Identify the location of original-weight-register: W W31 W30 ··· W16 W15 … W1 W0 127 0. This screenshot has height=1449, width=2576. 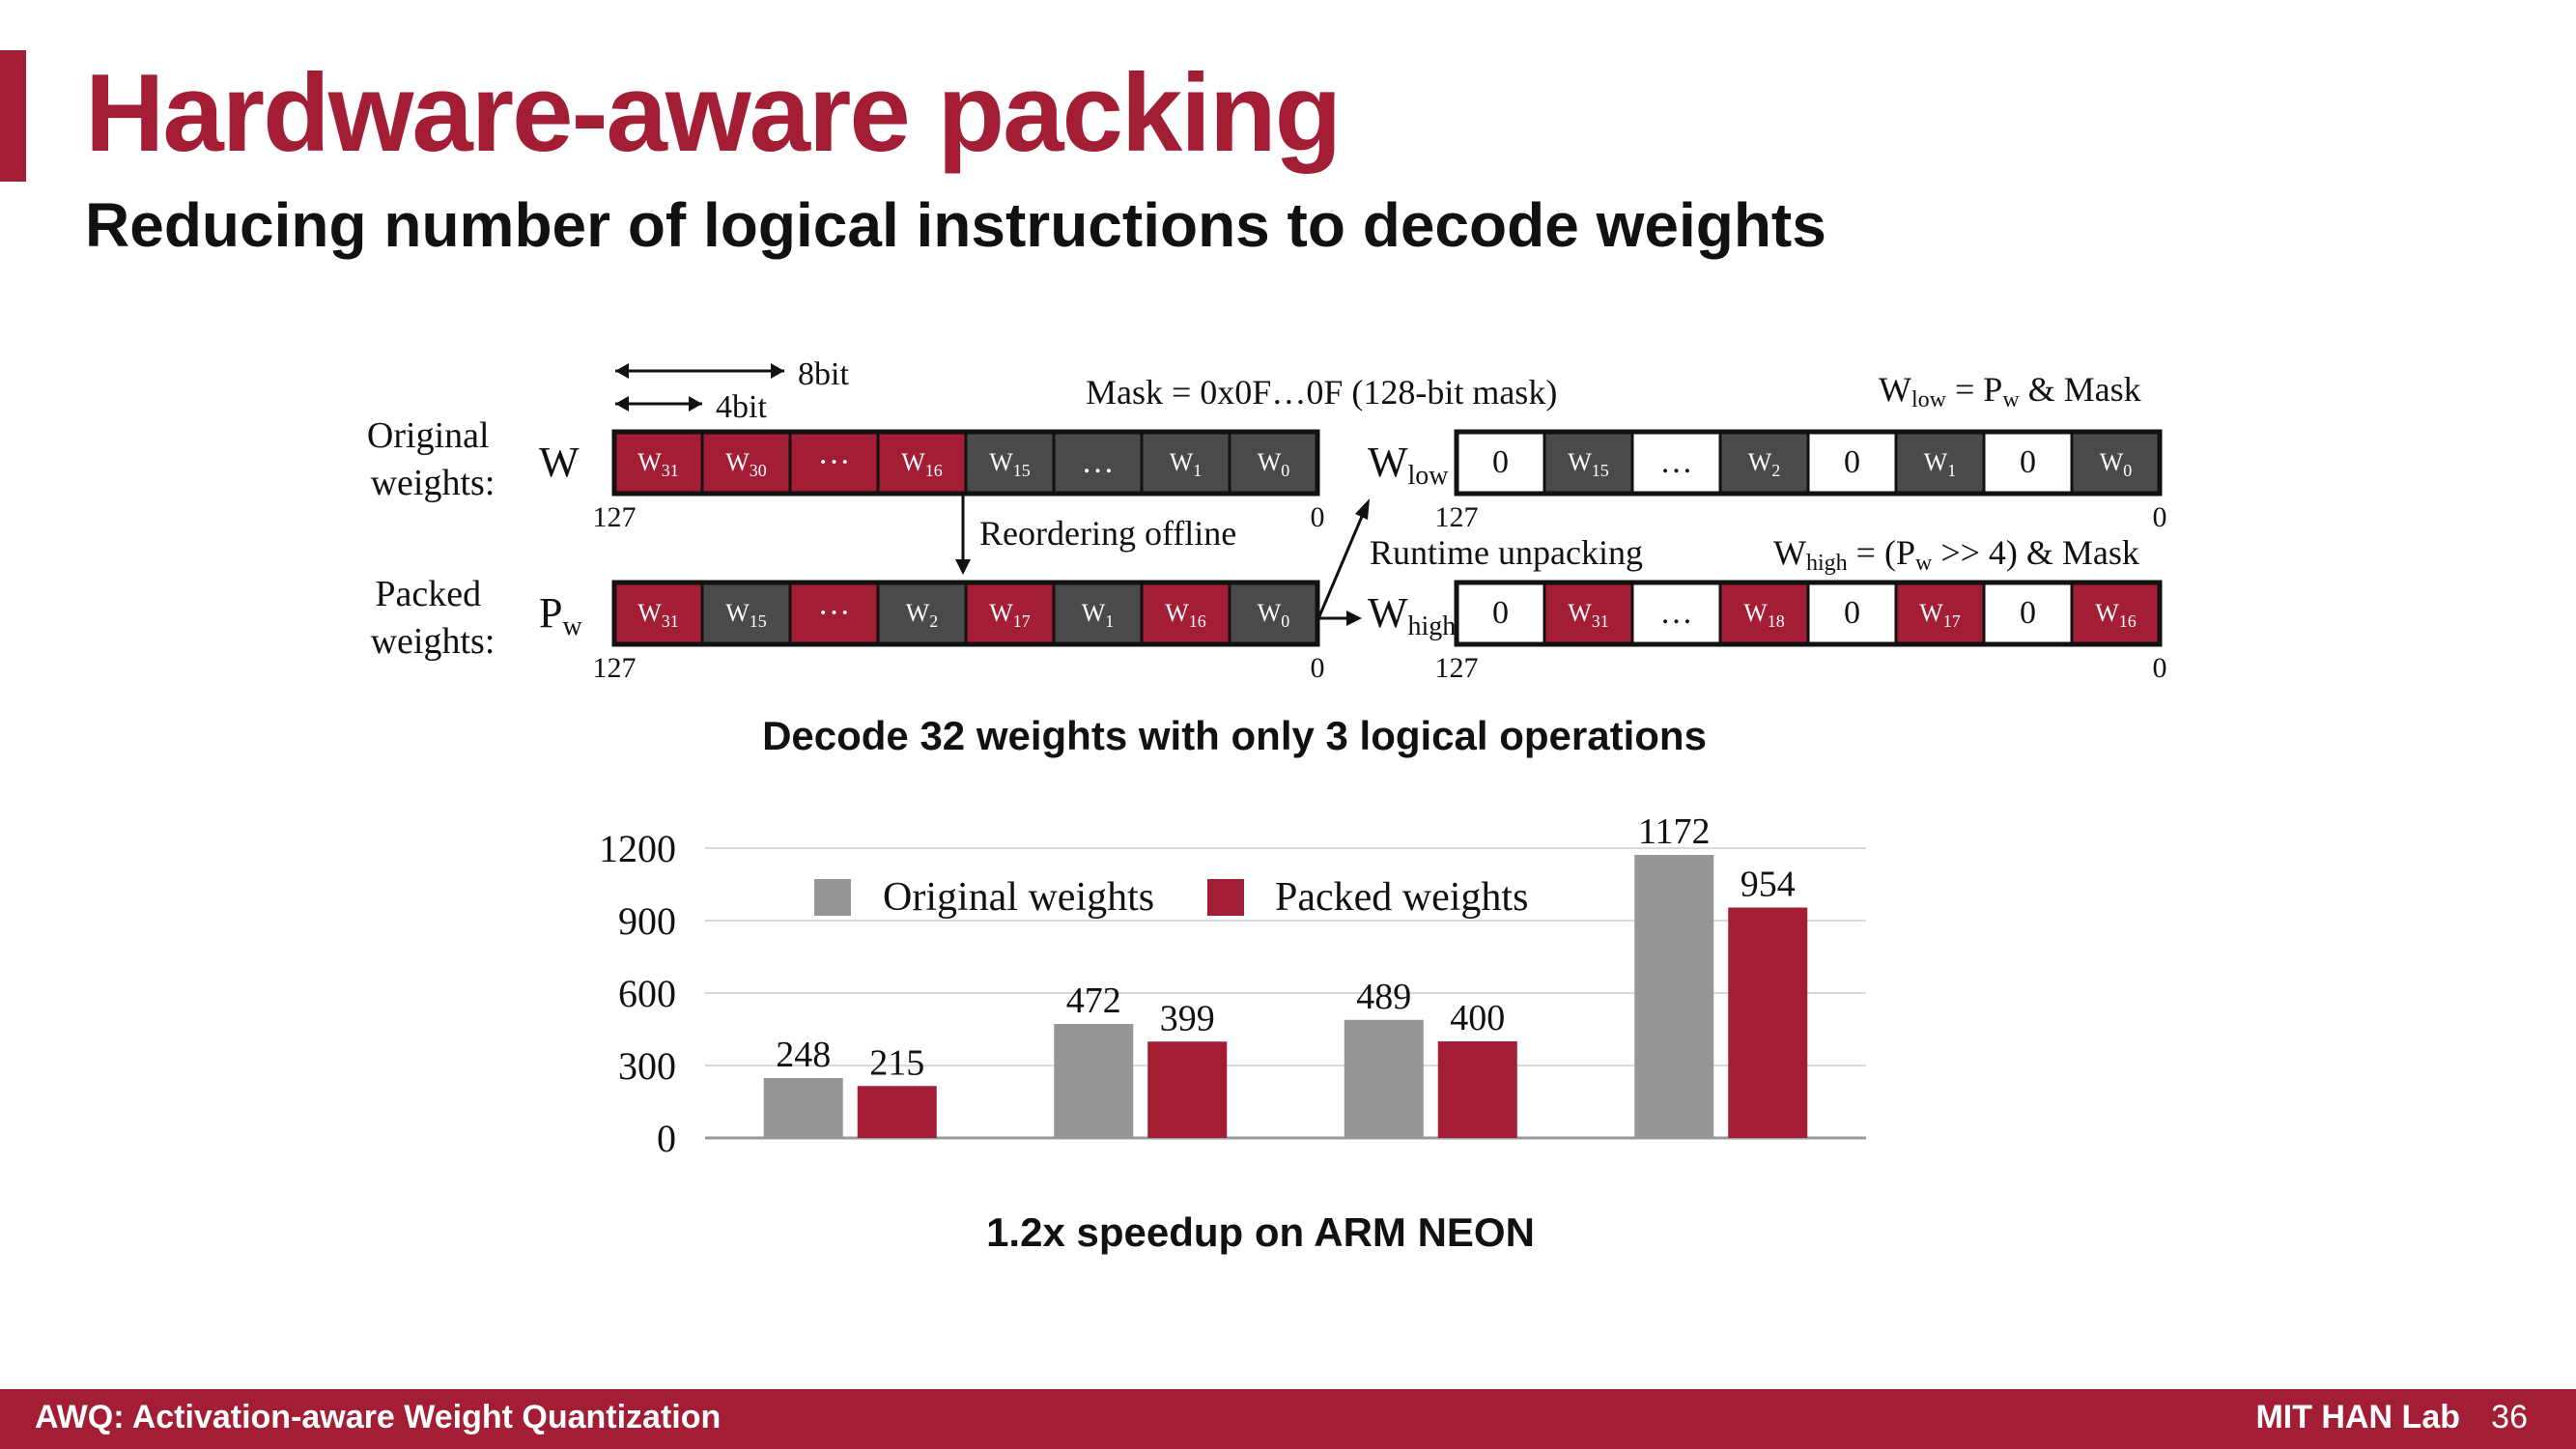
(932, 481).